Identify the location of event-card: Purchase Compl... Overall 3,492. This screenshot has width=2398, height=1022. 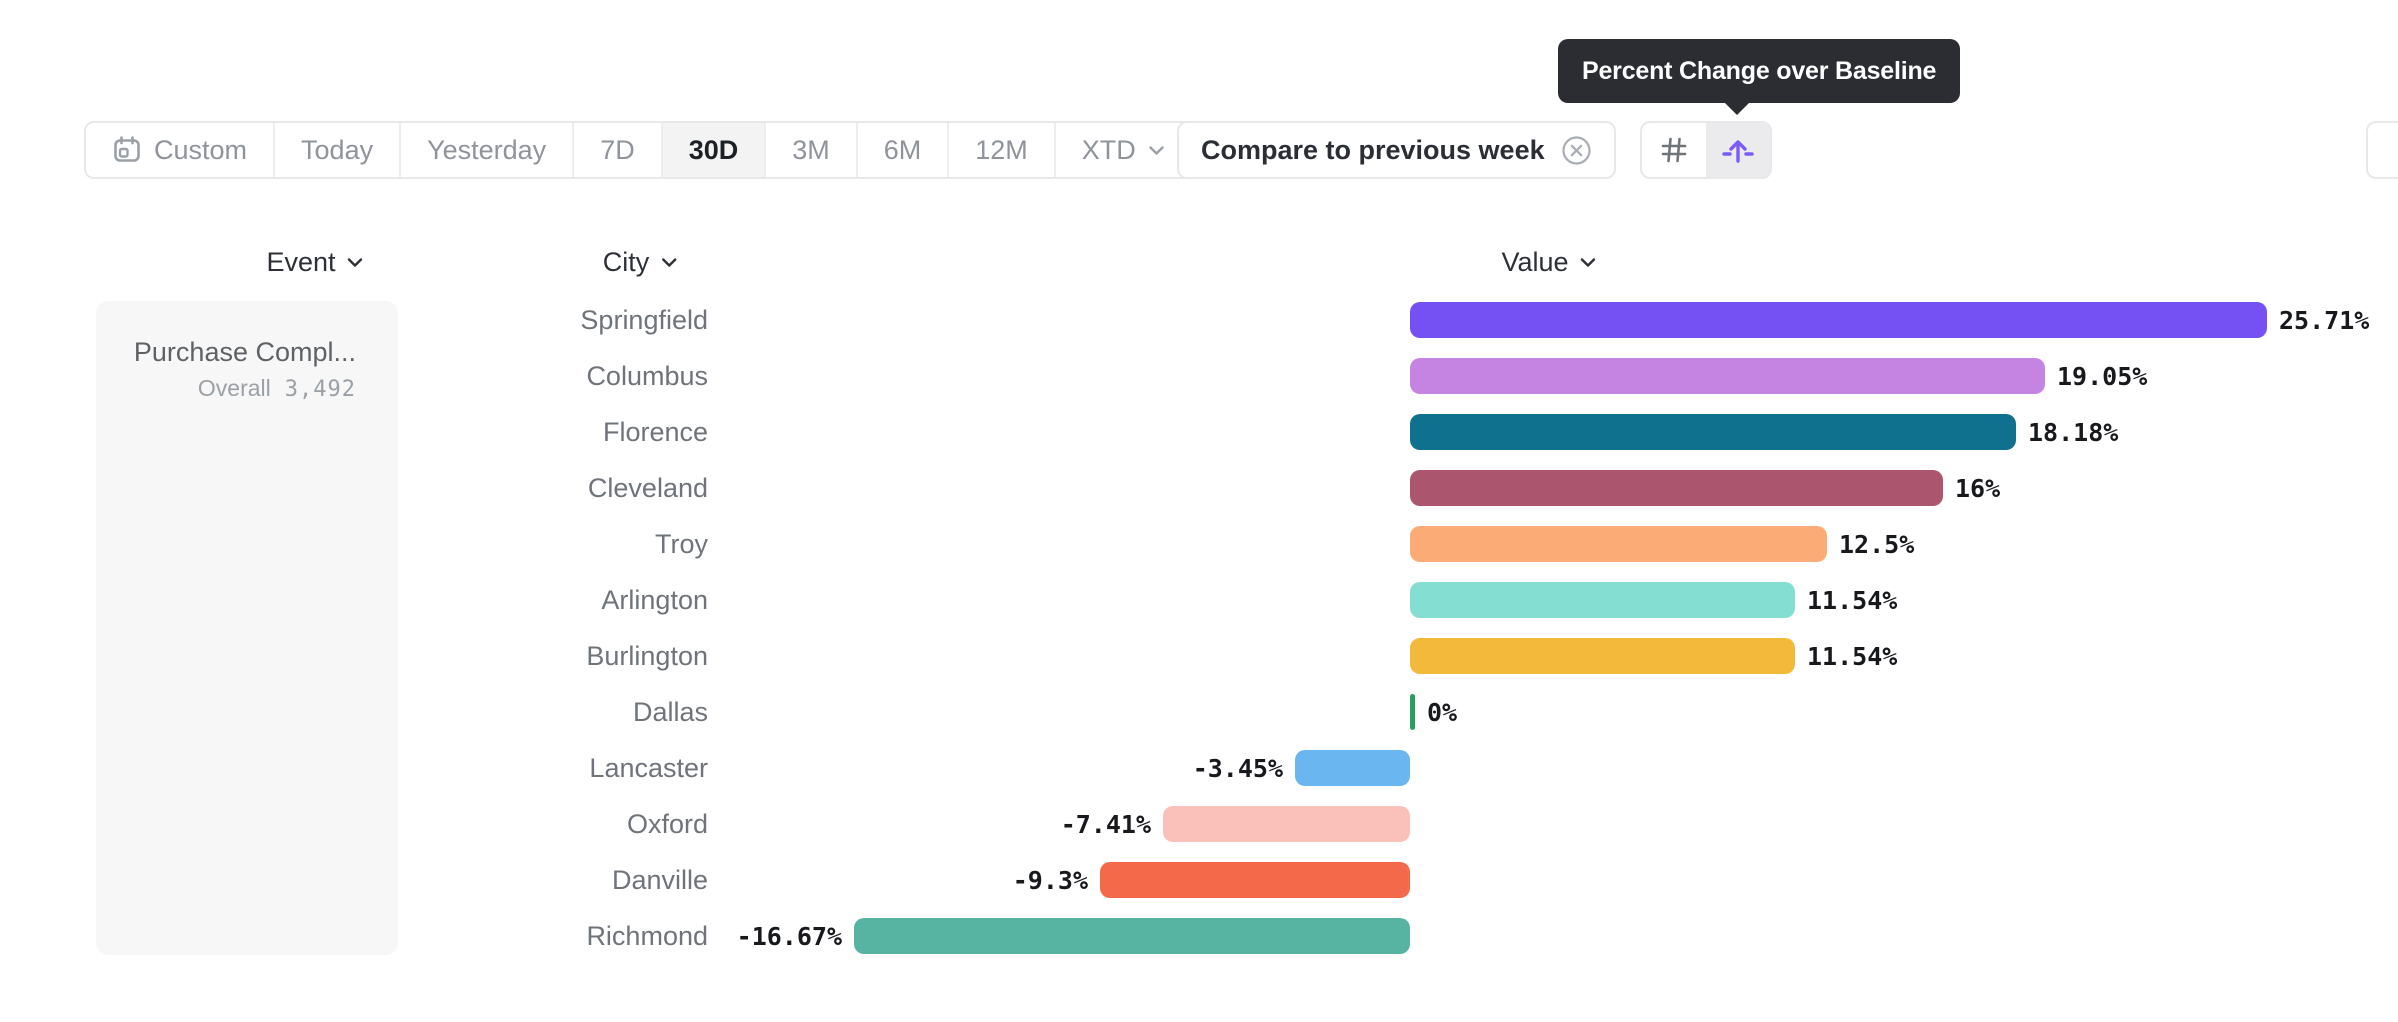
(247, 628).